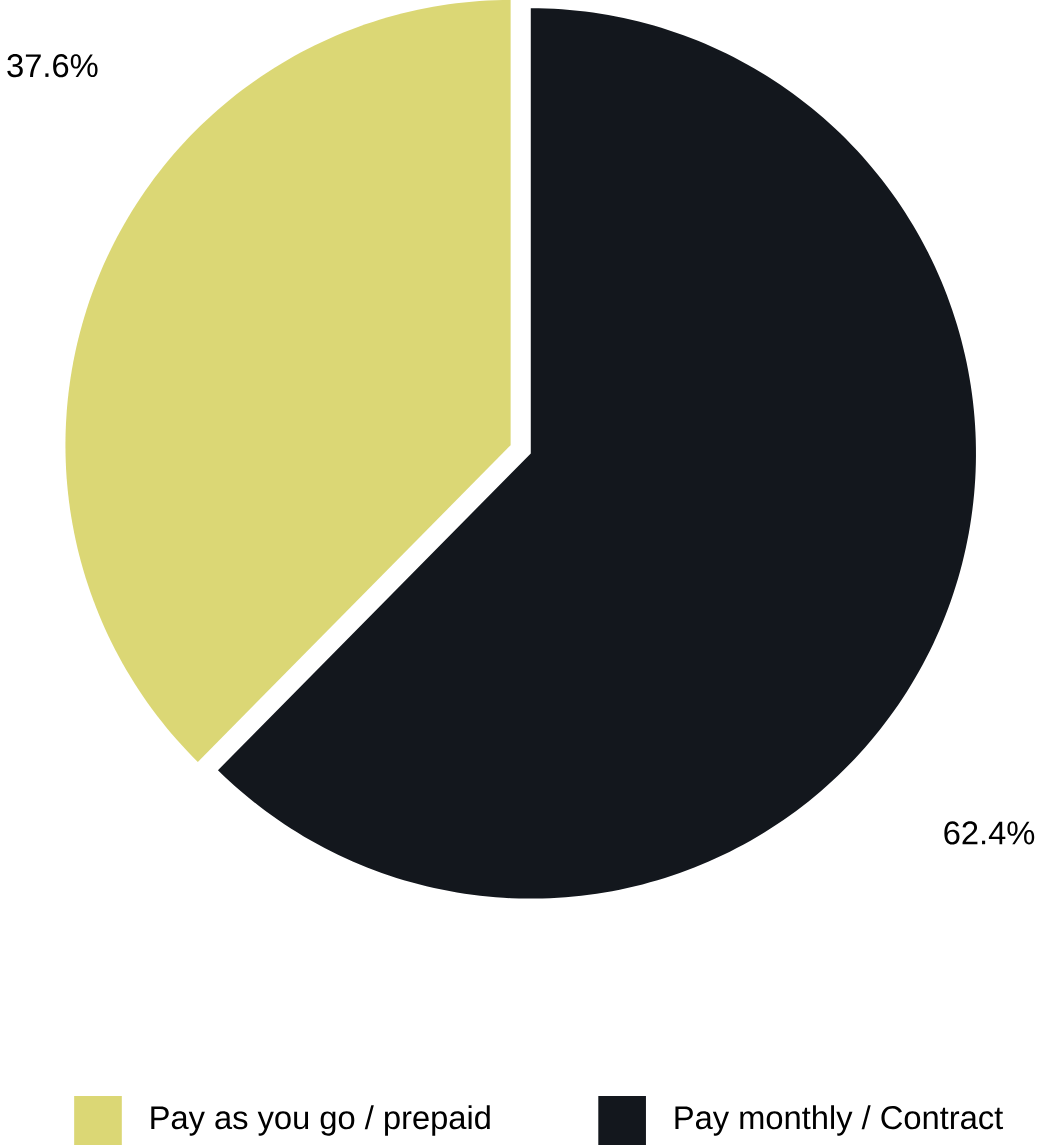  I want to click on legend-label: Pay as you go / prepaid, so click(320, 1120).